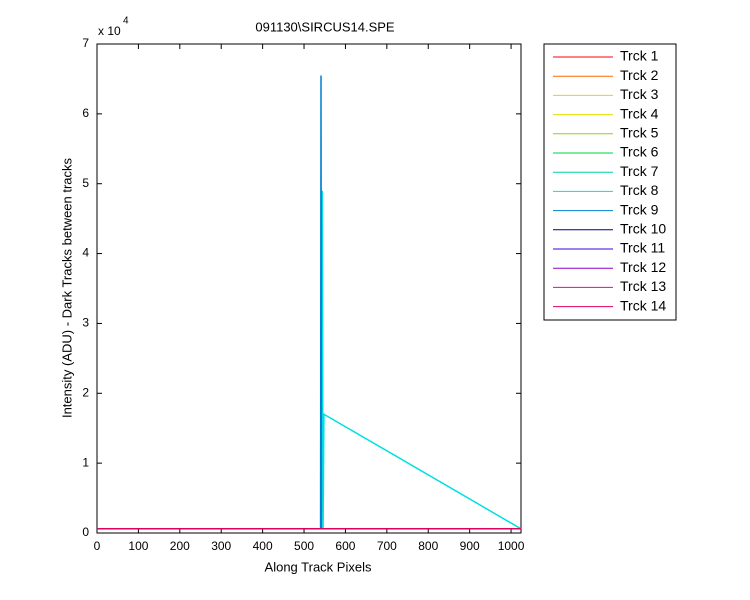  What do you see at coordinates (610, 182) in the screenshot?
I see `legend` at bounding box center [610, 182].